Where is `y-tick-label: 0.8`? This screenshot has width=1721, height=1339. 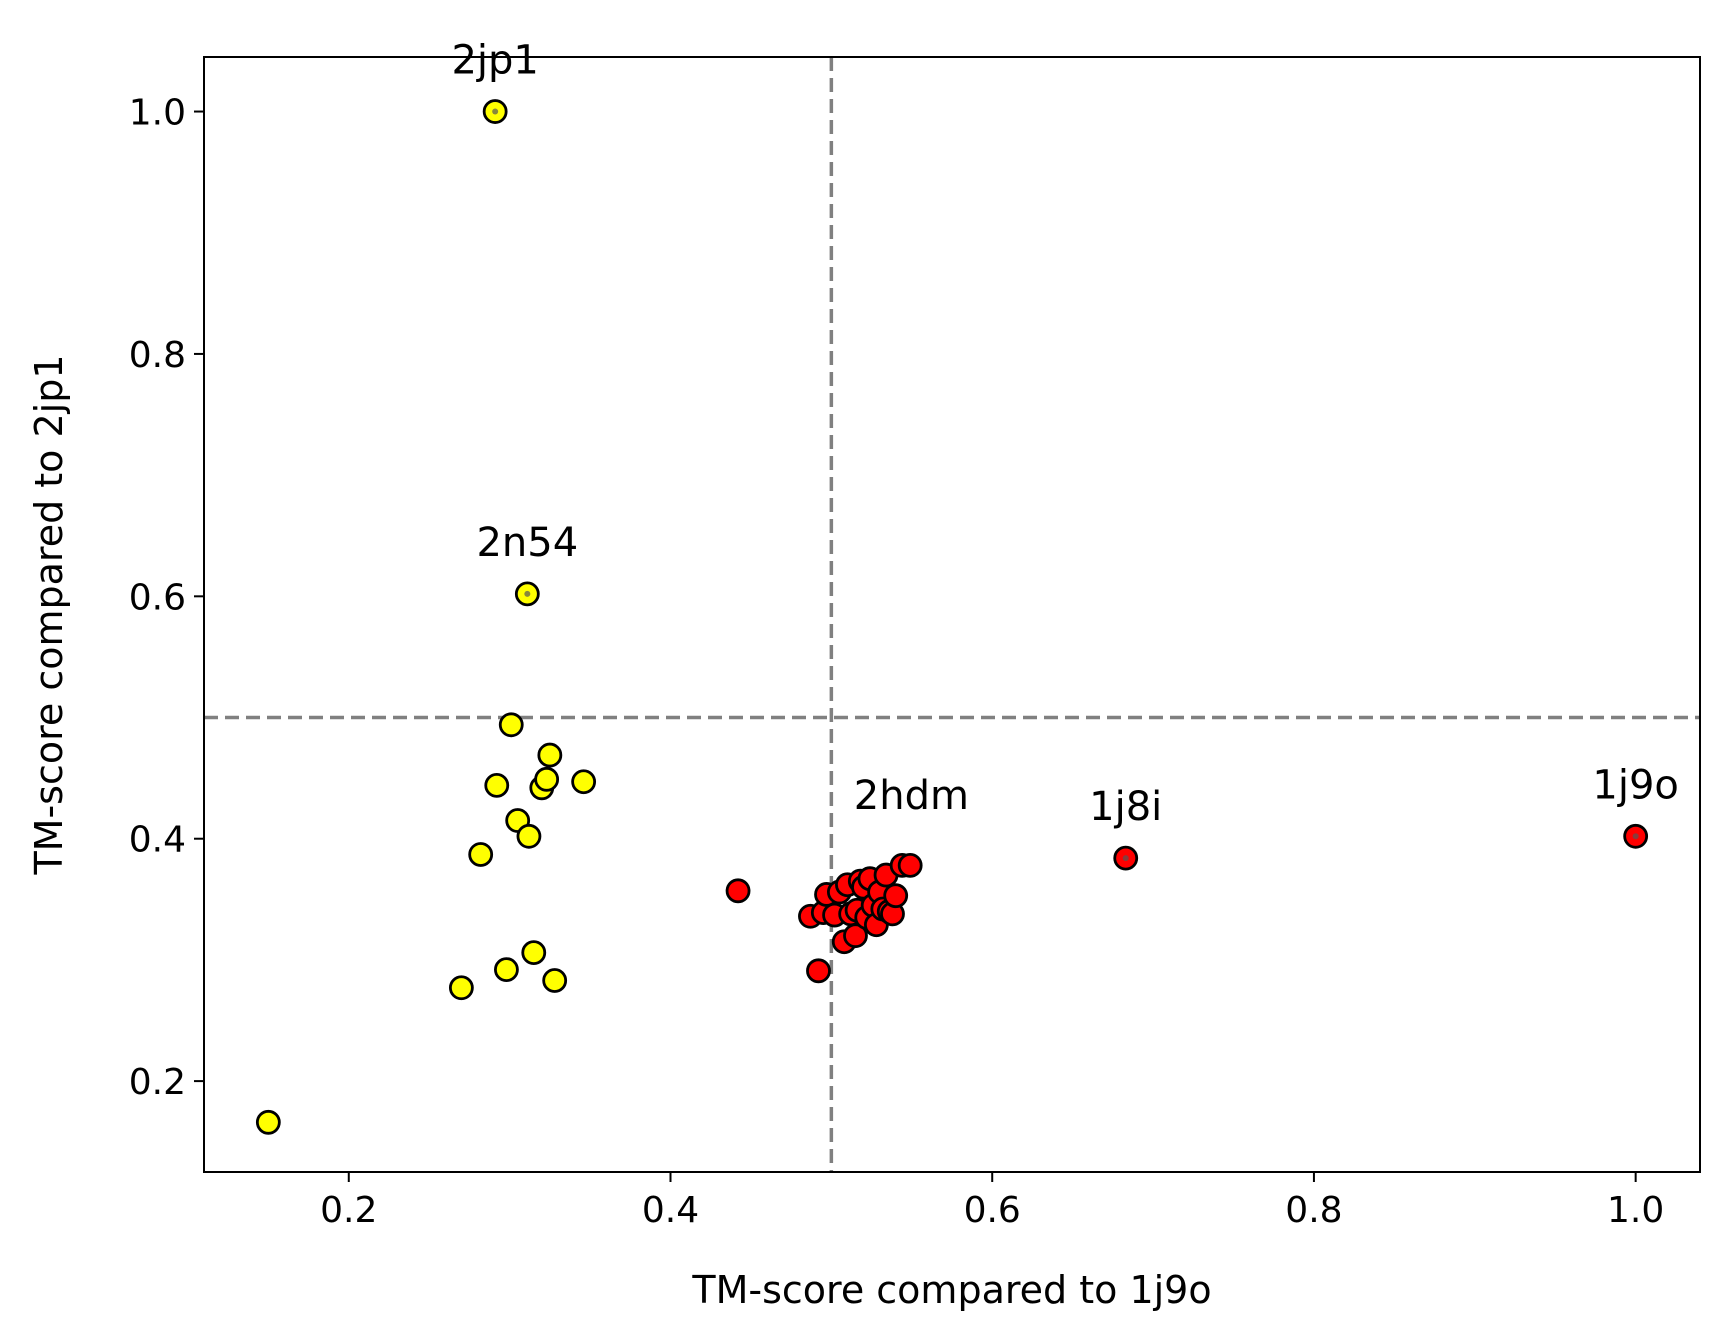
y-tick-label: 0.8 is located at coordinates (157, 355).